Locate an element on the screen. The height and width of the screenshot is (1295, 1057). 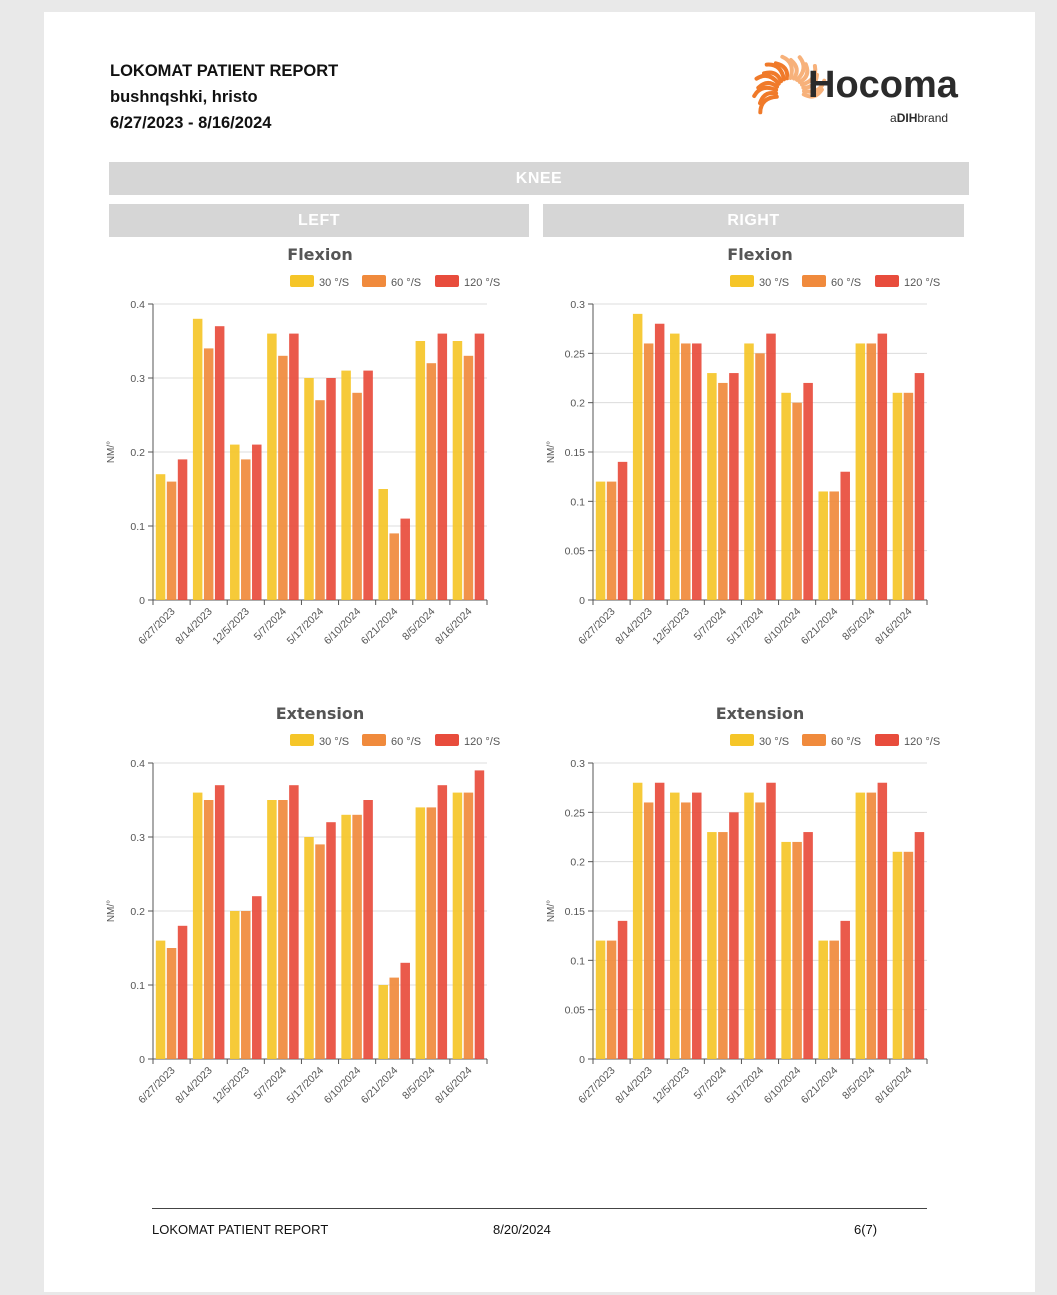
legend-label: 120 °/S is located at coordinates (482, 742).